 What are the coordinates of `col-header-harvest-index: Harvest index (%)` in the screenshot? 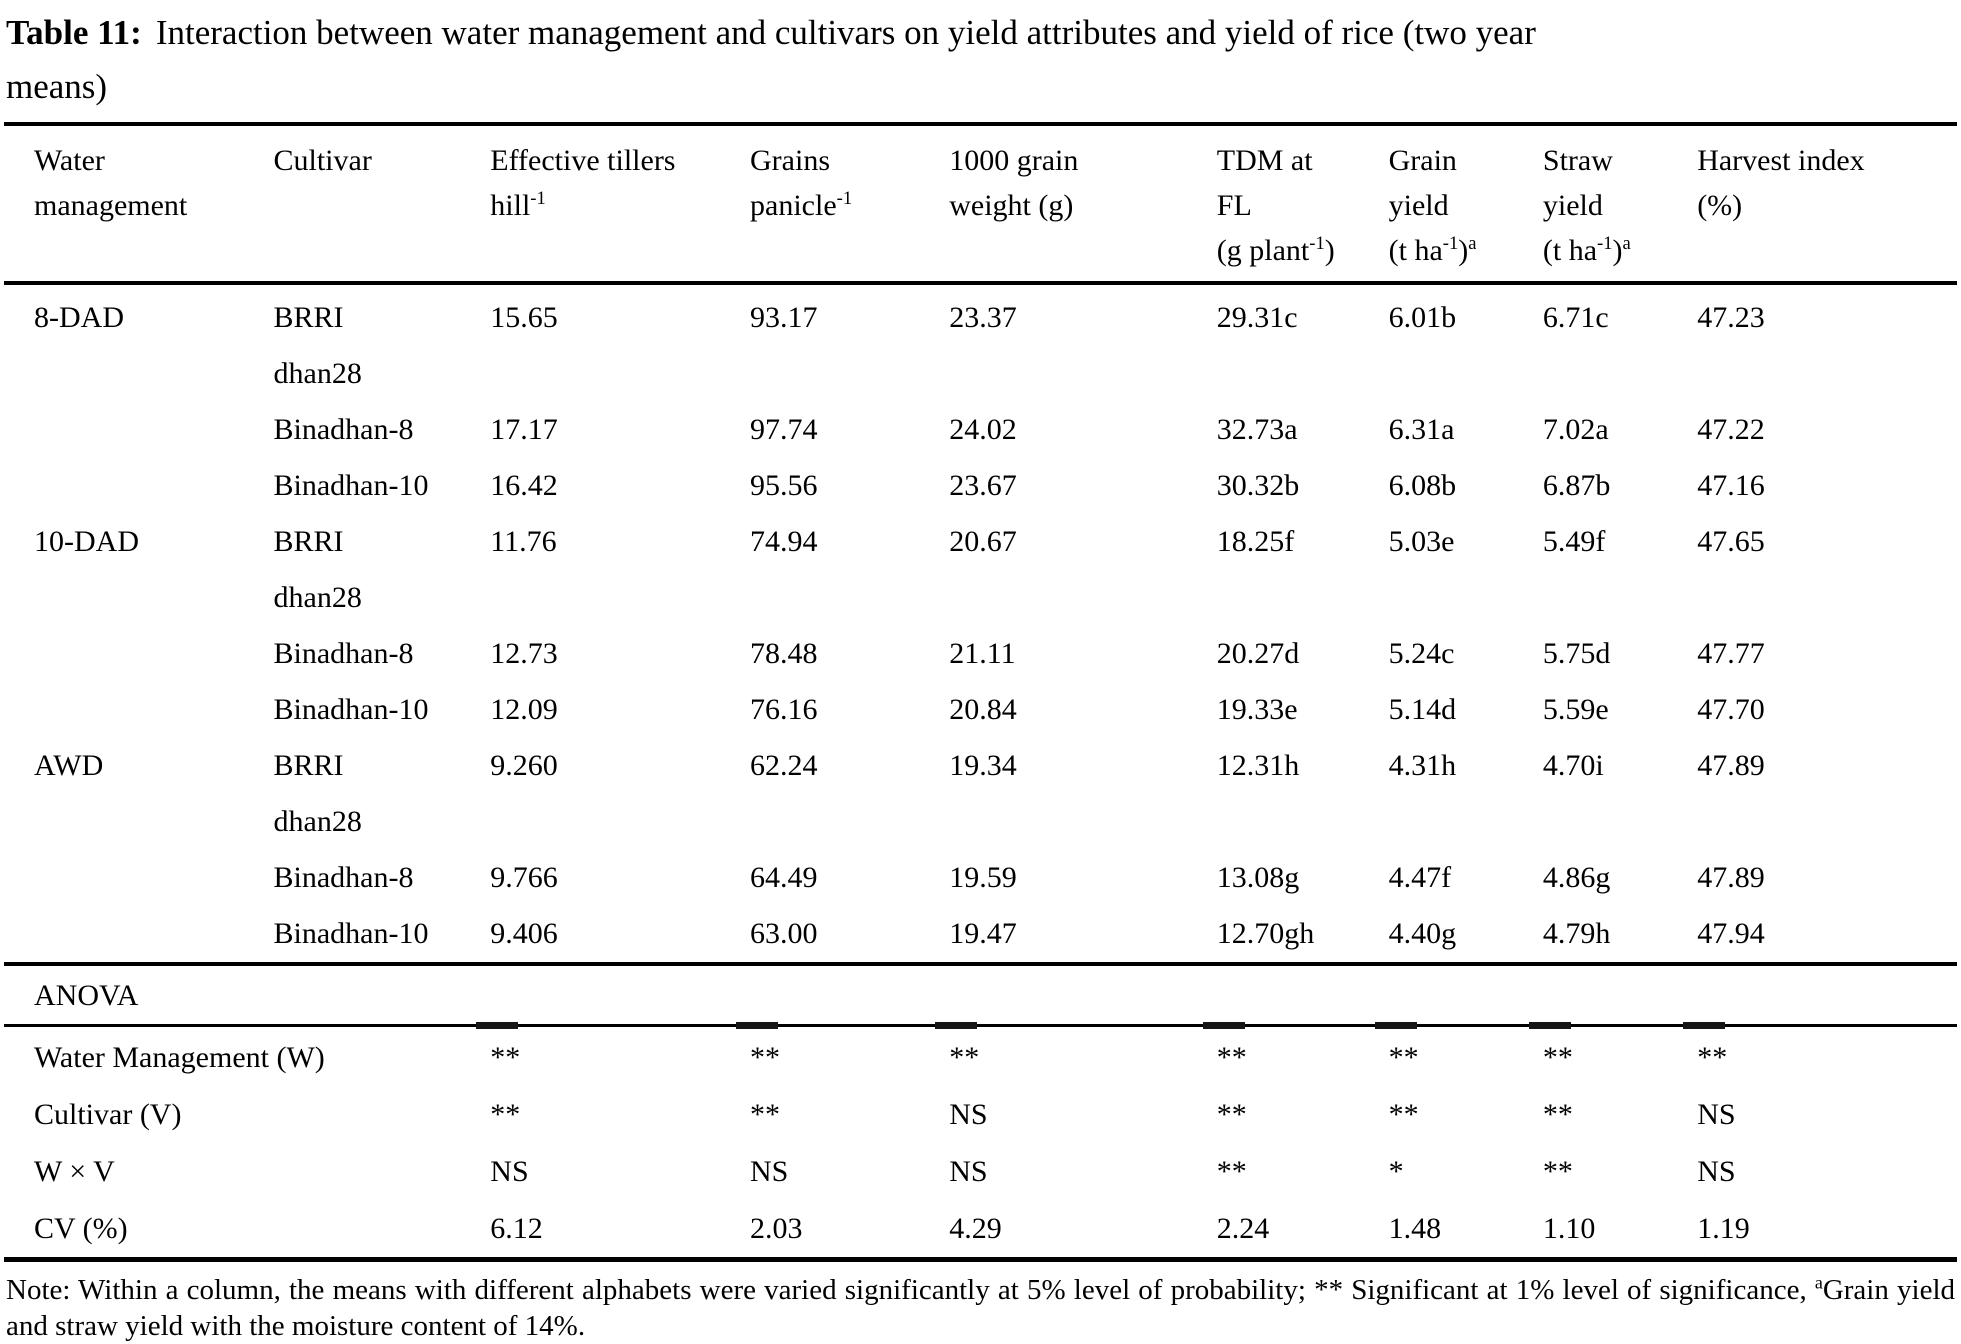 It's located at (1781, 183).